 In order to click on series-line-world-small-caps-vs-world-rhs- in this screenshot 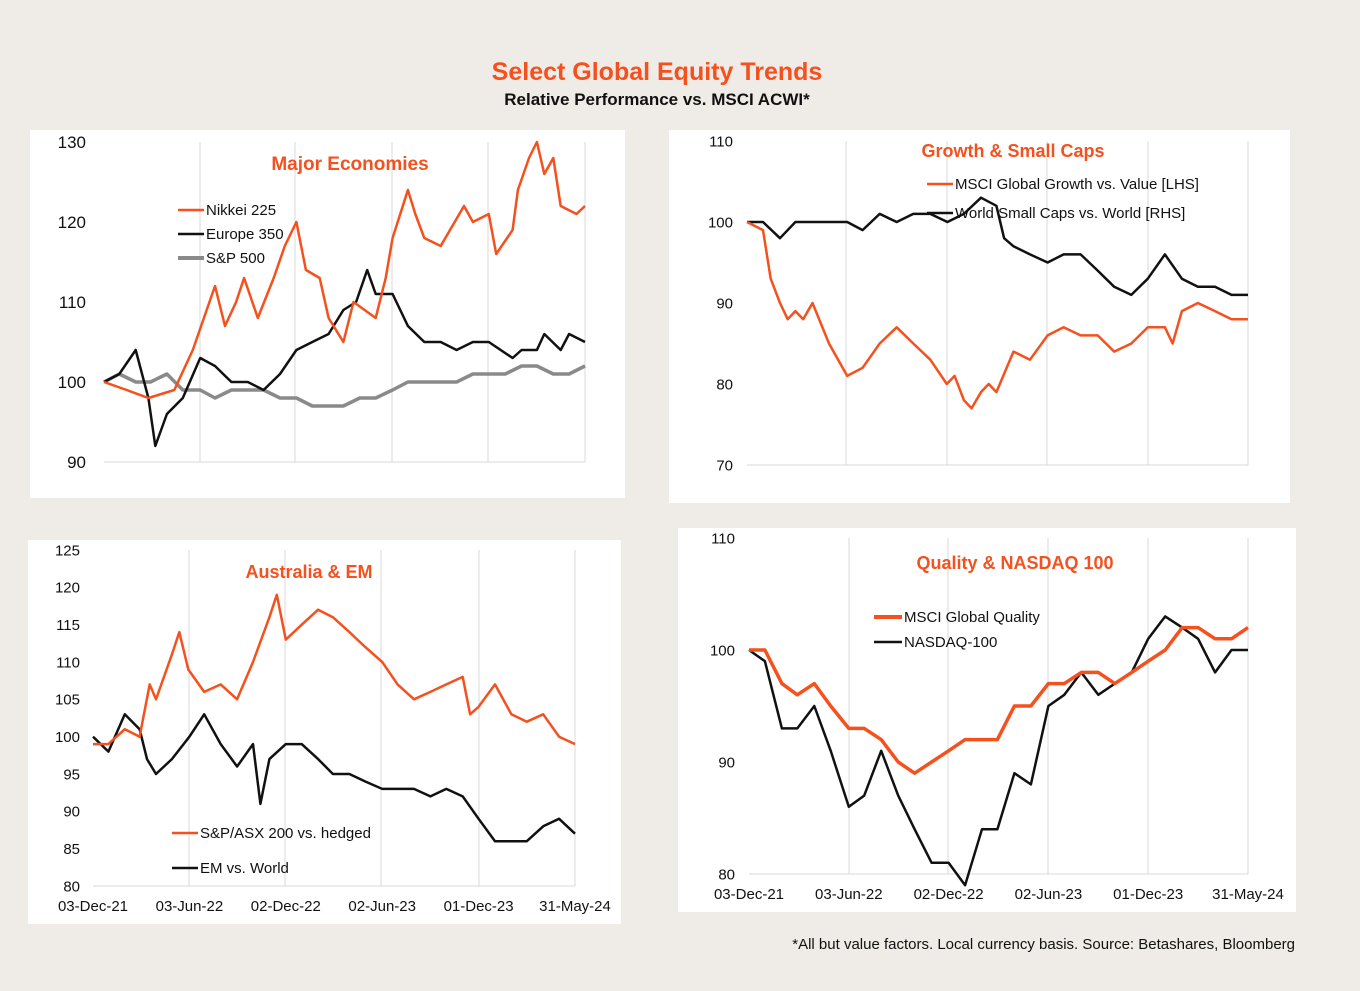, I will do `click(997, 246)`.